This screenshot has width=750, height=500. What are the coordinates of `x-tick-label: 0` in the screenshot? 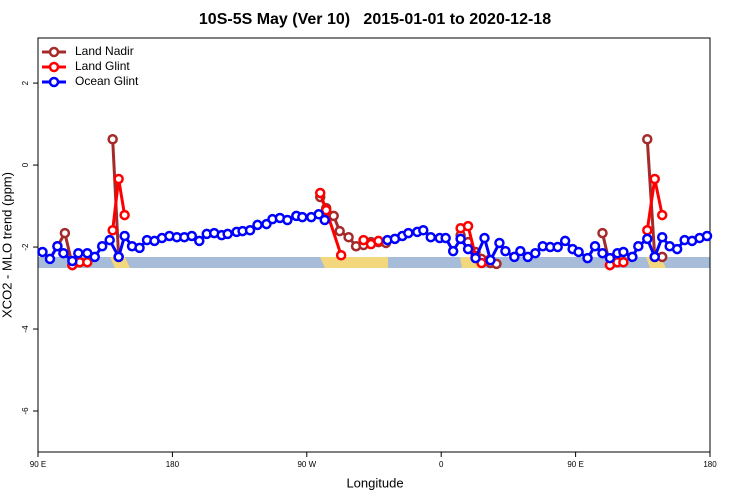 It's located at (441, 464).